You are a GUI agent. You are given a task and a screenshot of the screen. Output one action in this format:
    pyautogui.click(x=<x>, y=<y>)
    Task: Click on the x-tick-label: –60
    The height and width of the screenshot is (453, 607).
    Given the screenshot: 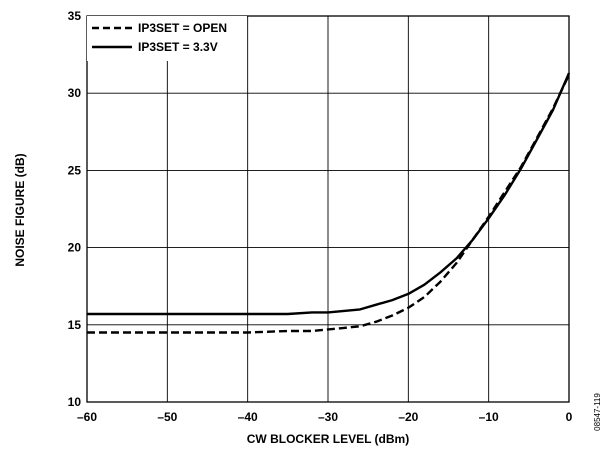 What is the action you would take?
    pyautogui.click(x=87, y=417)
    